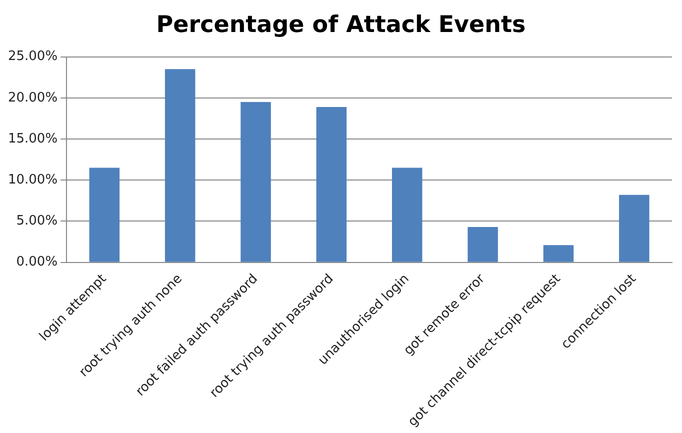 This screenshot has height=433, width=682. Describe the element at coordinates (341, 26) in the screenshot. I see `chart-title: Percentage of Attack Events` at that location.